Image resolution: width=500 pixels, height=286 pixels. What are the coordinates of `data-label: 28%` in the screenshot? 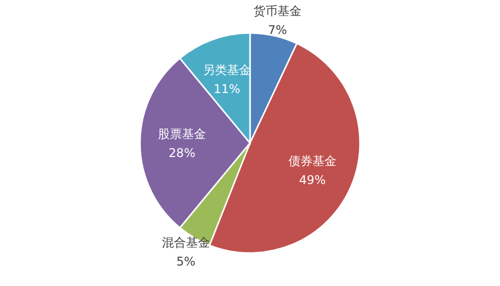 It's located at (182, 153).